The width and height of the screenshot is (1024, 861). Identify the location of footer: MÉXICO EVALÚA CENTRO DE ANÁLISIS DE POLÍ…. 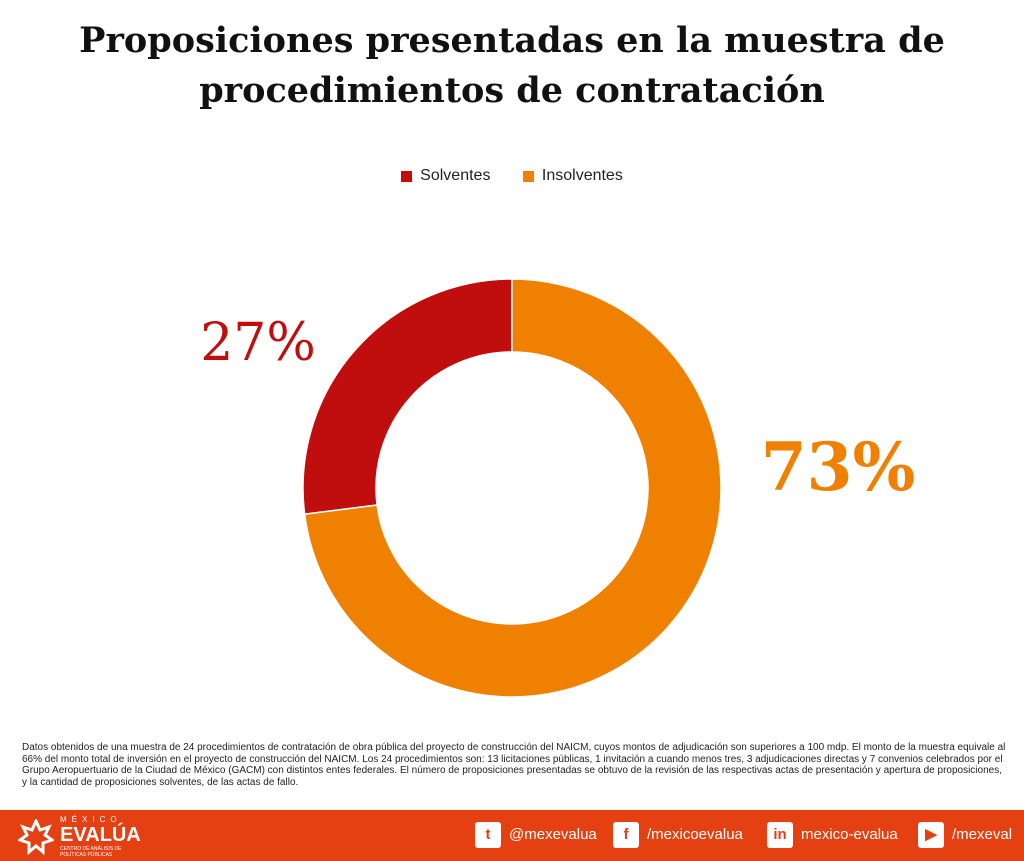
(512, 835).